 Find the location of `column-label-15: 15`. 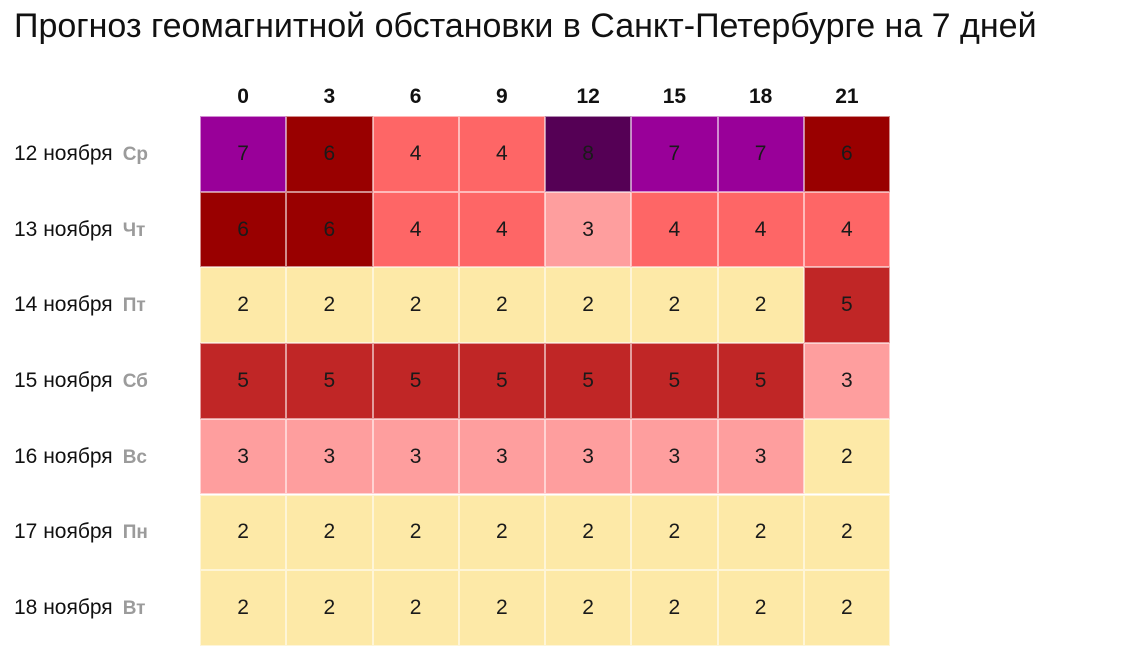

column-label-15: 15 is located at coordinates (674, 96).